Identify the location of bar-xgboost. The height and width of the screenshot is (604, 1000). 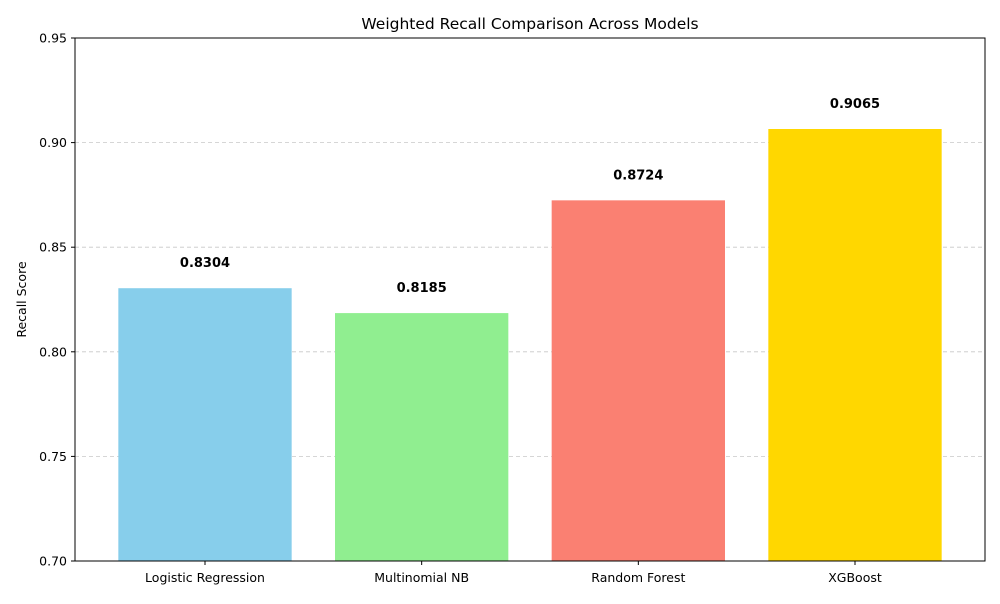
(855, 345).